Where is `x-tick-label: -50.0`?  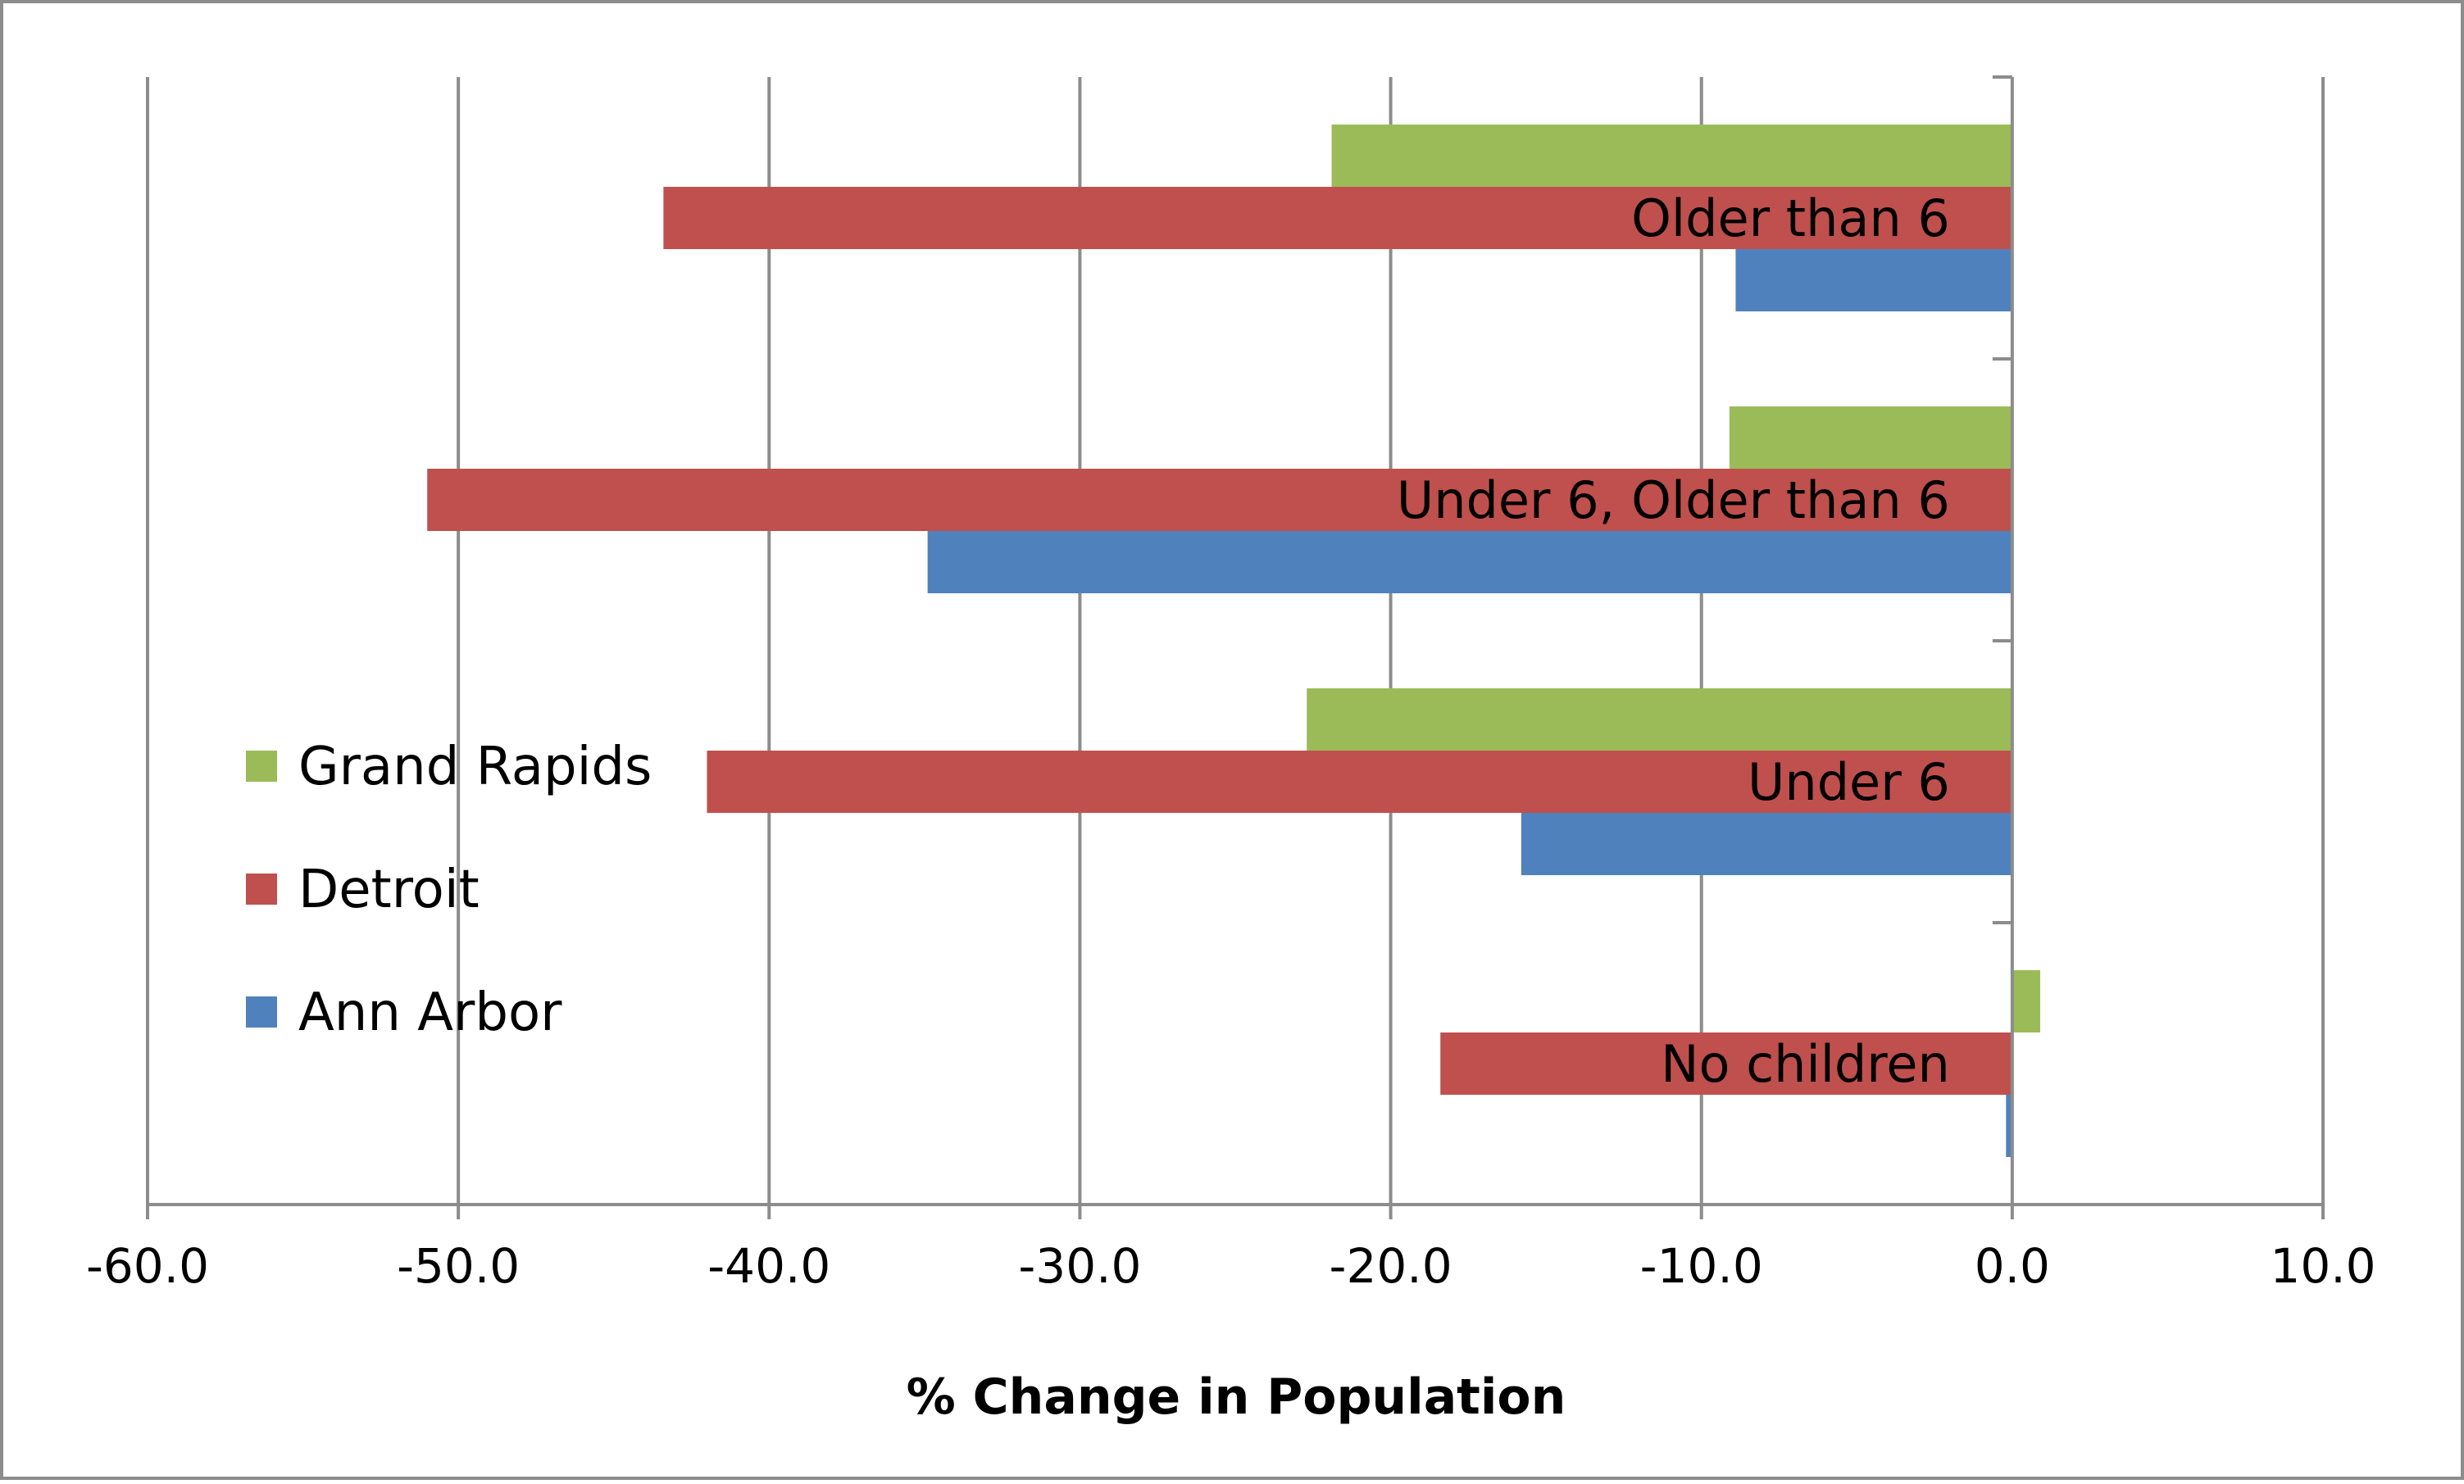 x-tick-label: -50.0 is located at coordinates (458, 1266).